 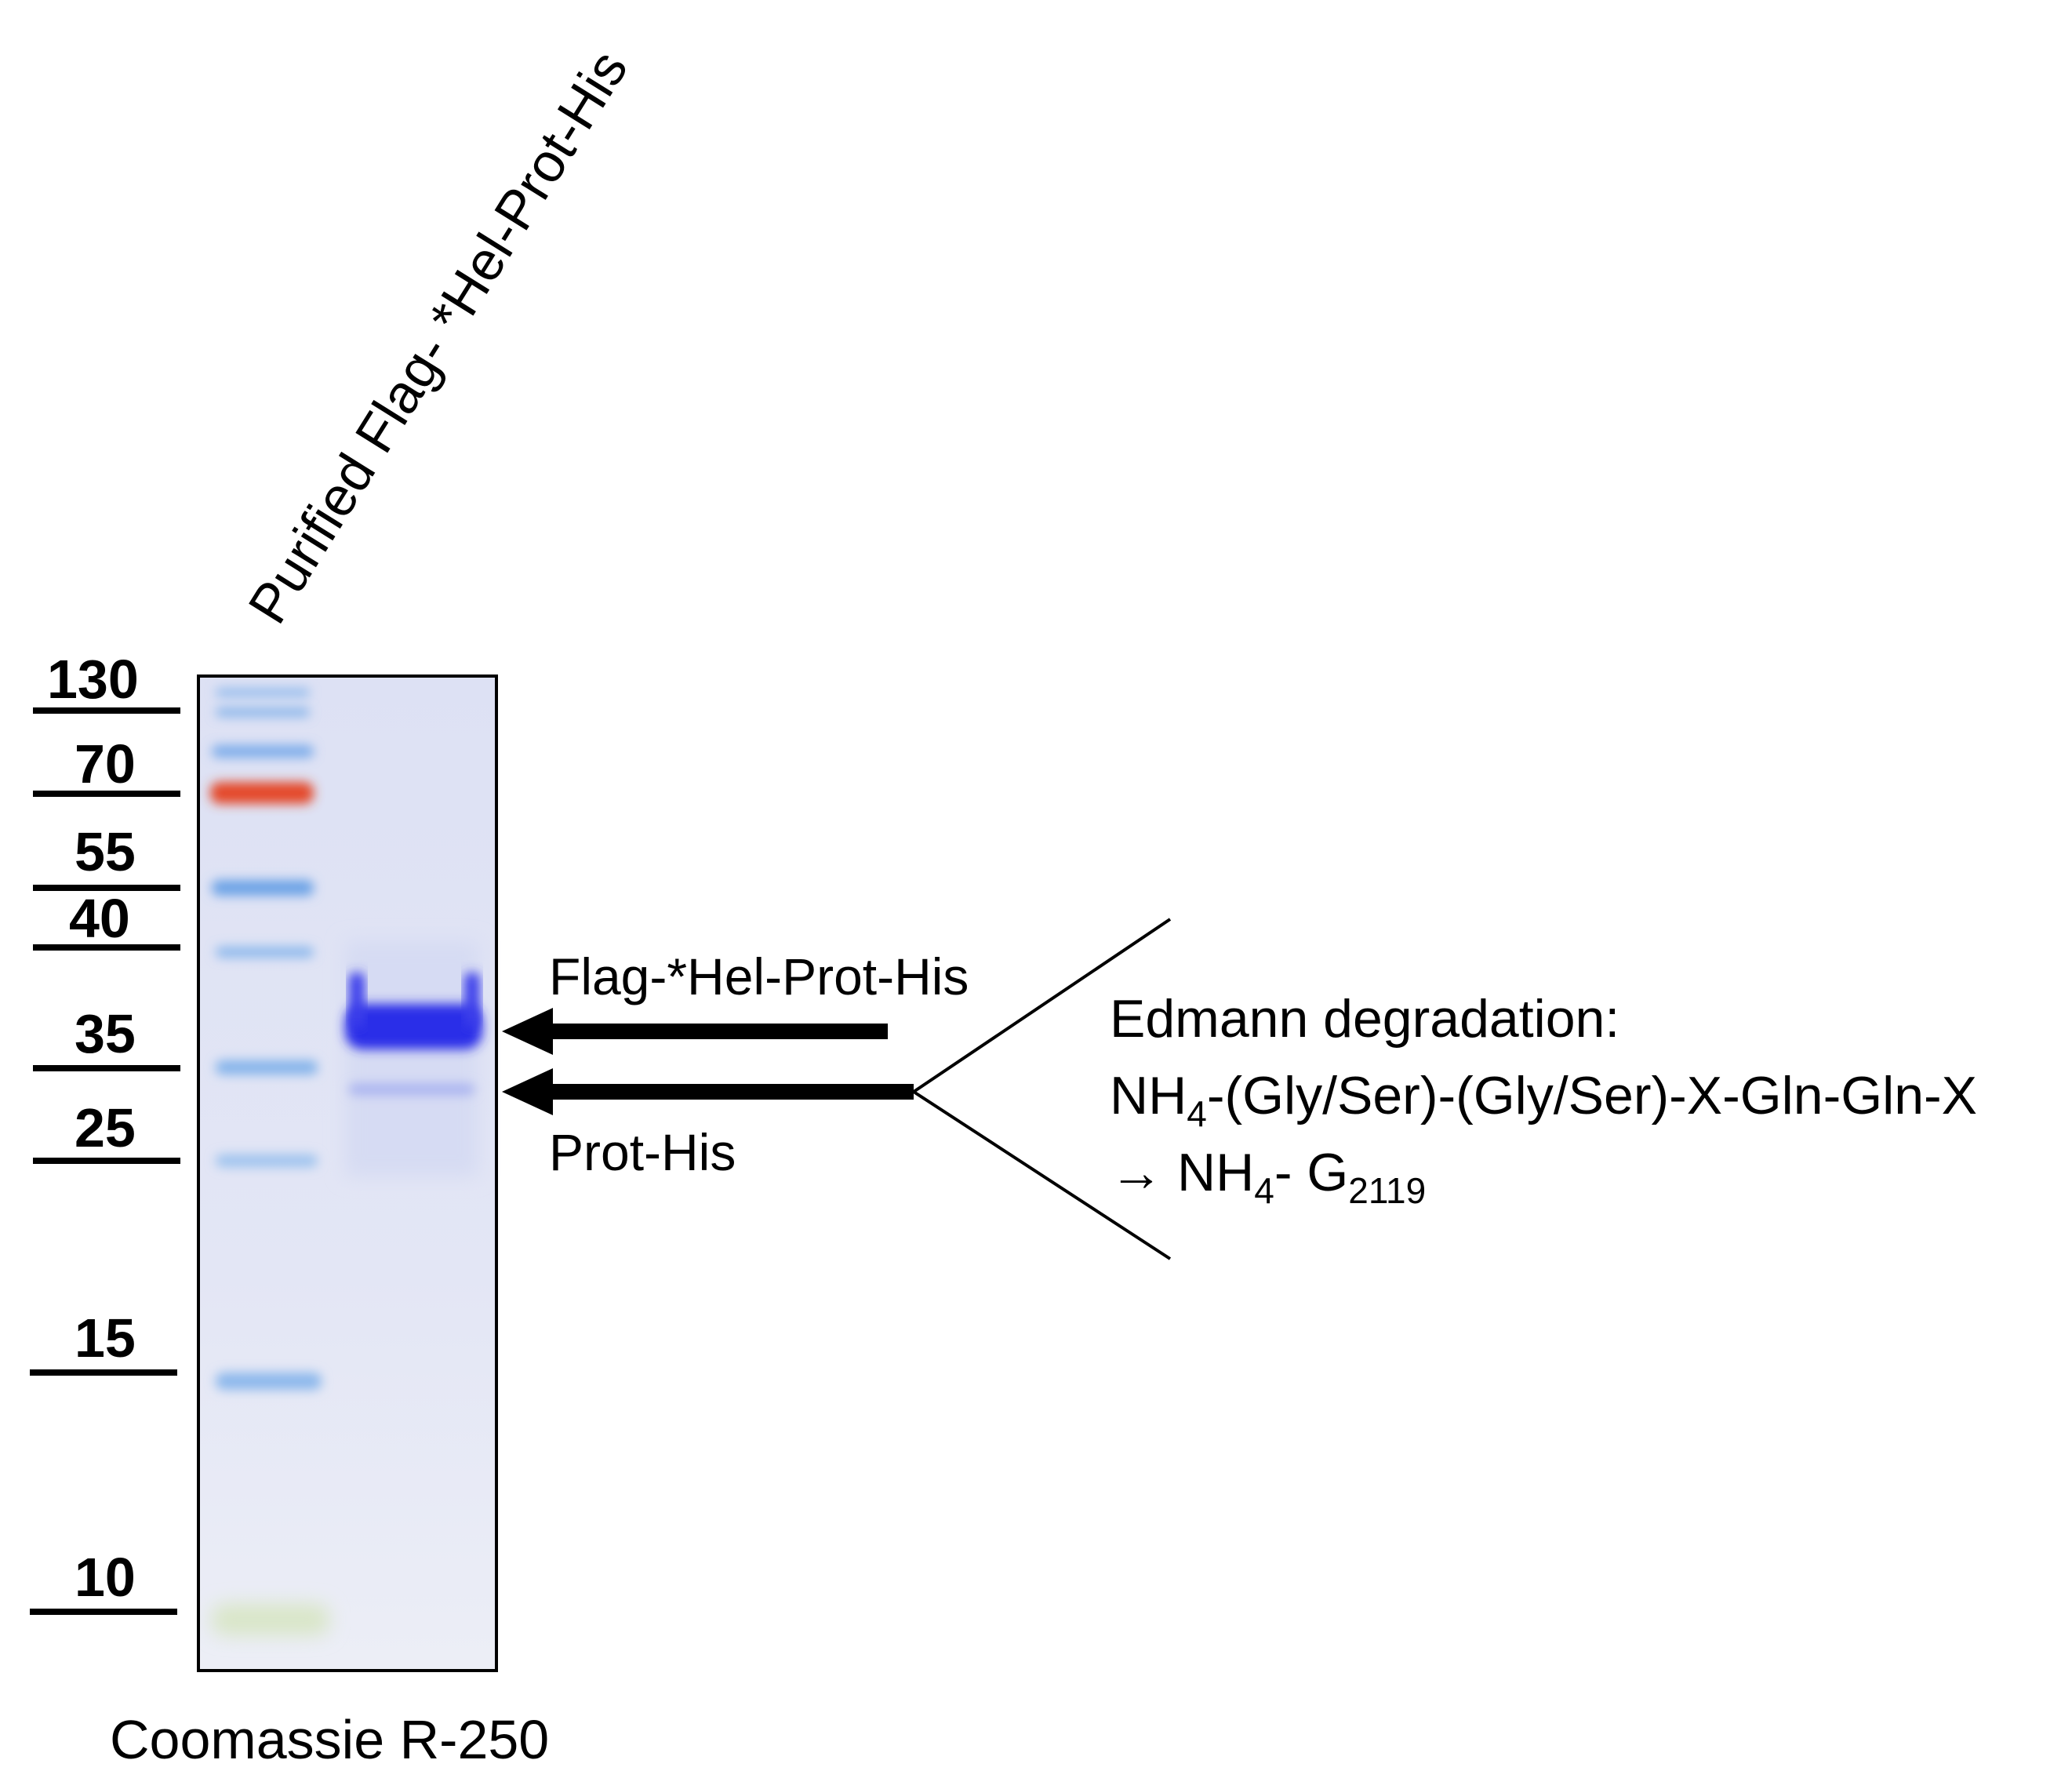 What do you see at coordinates (414, 1026) in the screenshot?
I see `sample-band-main` at bounding box center [414, 1026].